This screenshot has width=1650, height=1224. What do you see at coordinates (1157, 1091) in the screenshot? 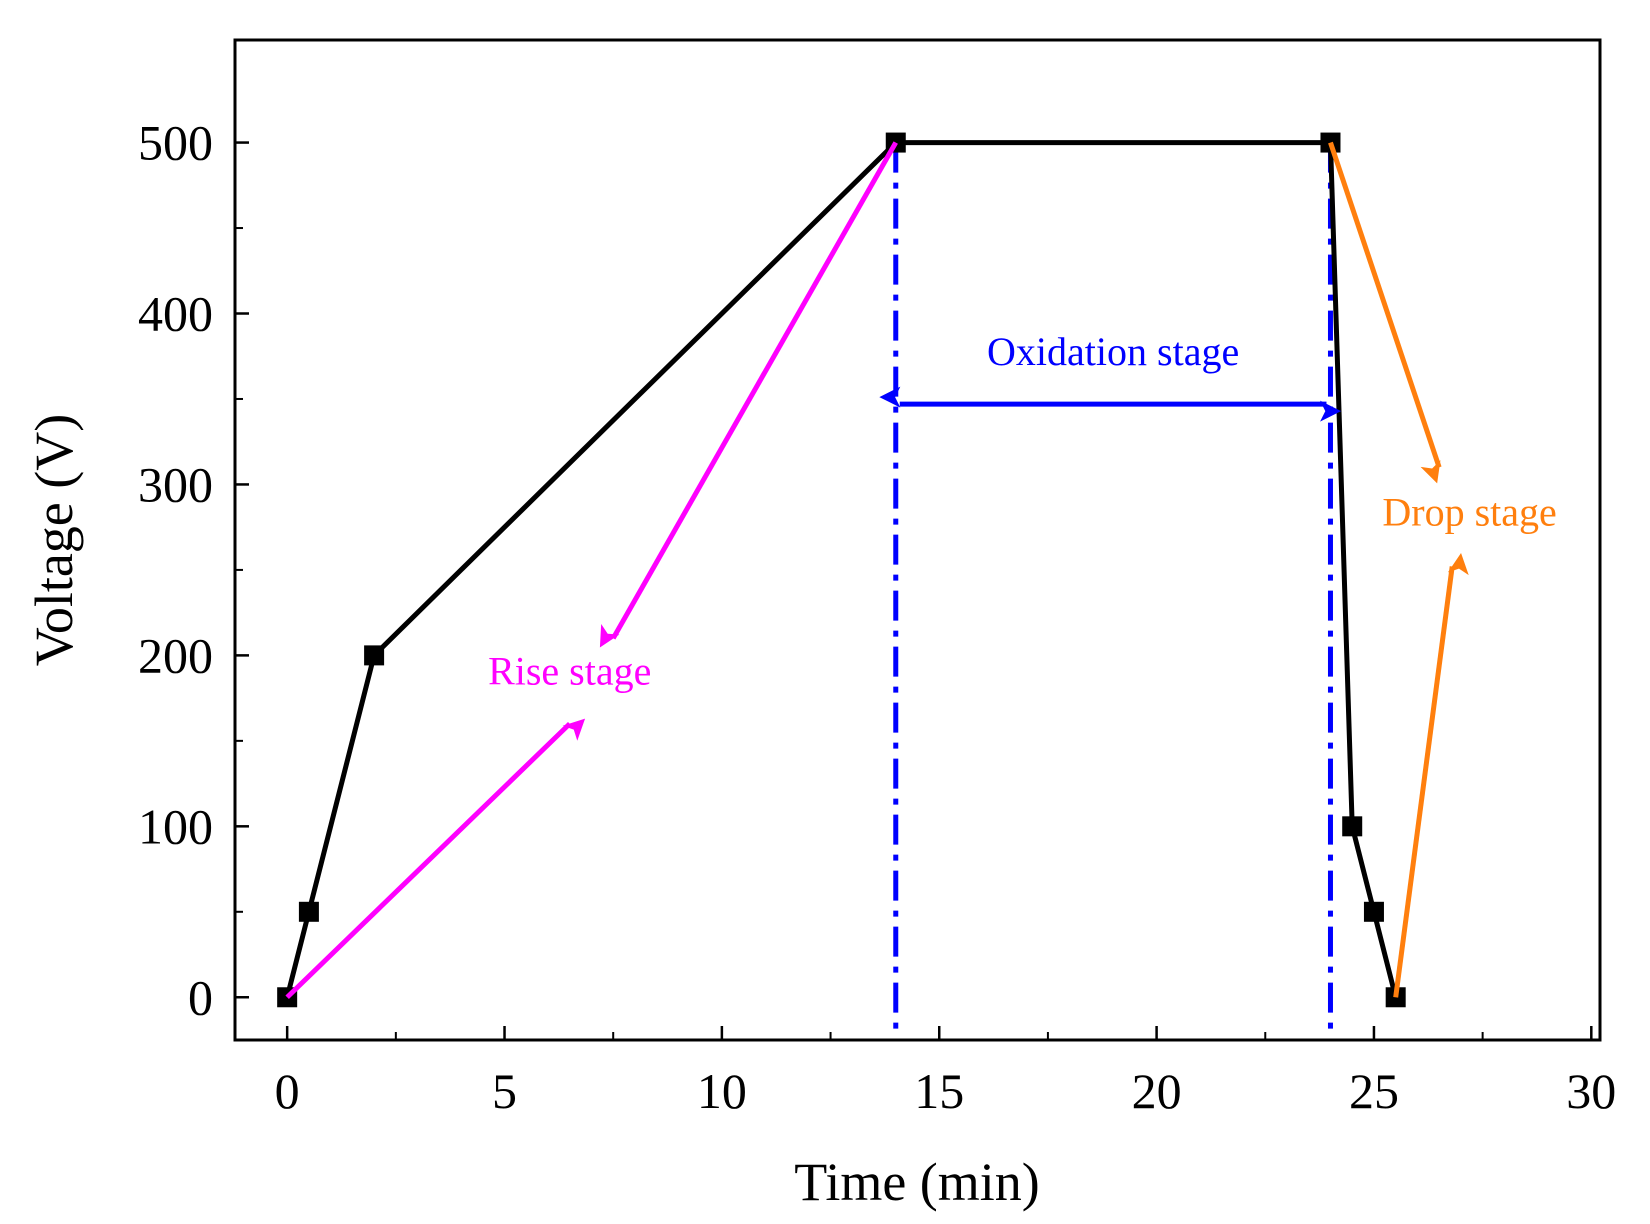
I see `x-tick-label: 20` at bounding box center [1157, 1091].